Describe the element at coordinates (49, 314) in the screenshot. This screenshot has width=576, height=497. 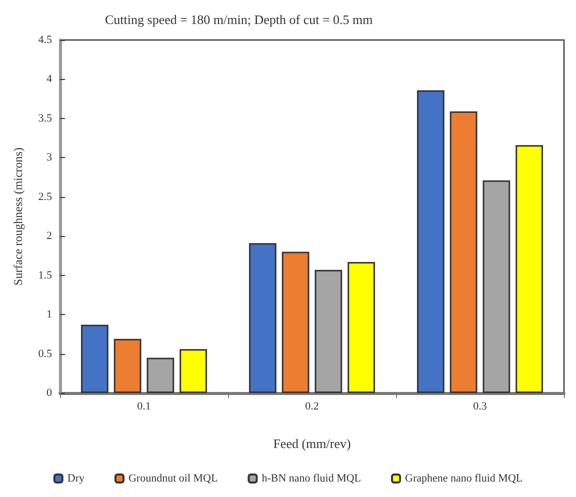
I see `y-tick-label: 1` at that location.